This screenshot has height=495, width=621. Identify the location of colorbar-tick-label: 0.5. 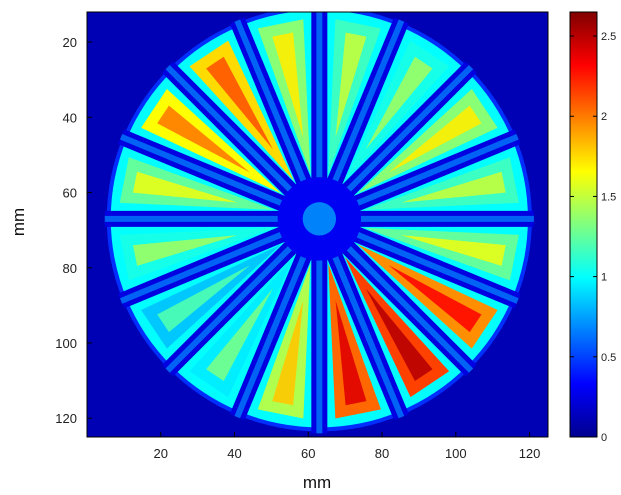
(608, 358).